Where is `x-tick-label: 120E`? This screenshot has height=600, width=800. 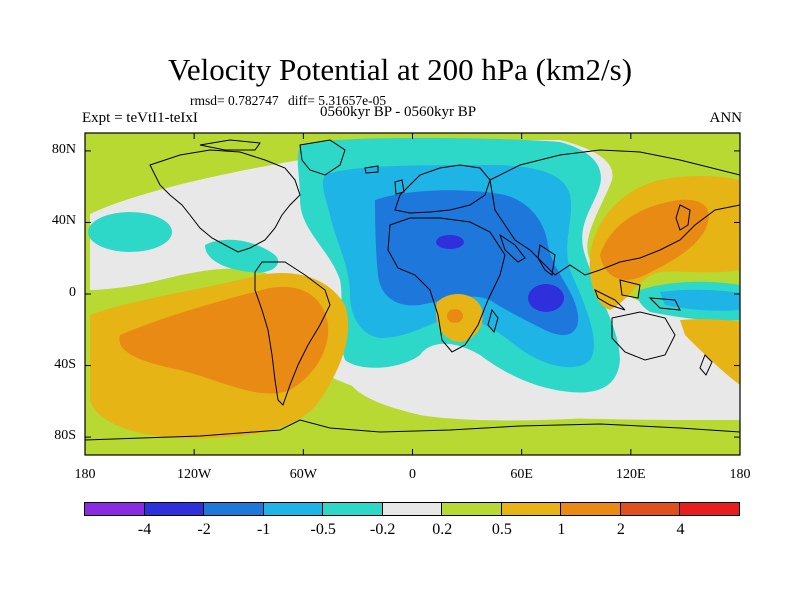
x-tick-label: 120E is located at coordinates (631, 474).